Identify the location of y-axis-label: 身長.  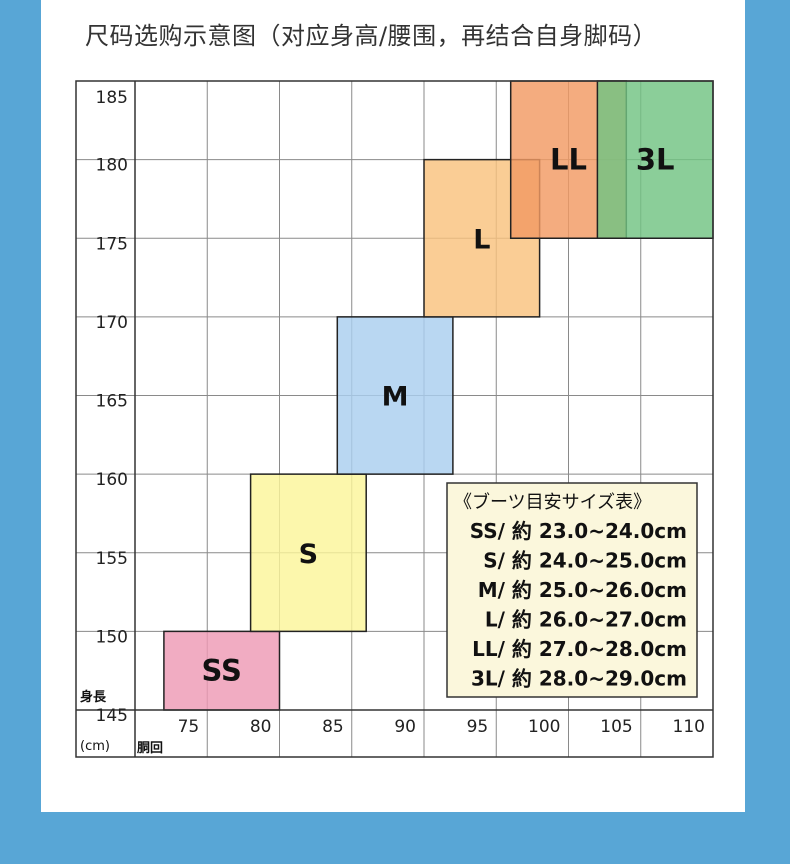
(93, 697).